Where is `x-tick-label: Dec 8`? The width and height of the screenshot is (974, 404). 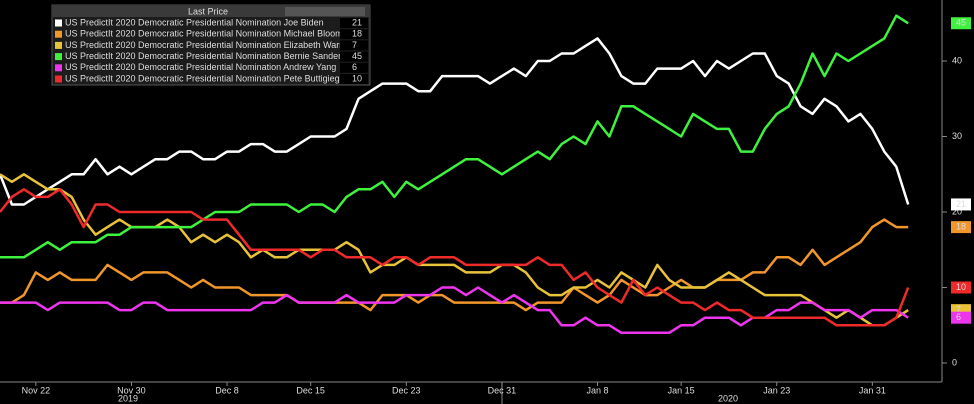 x-tick-label: Dec 8 is located at coordinates (227, 390).